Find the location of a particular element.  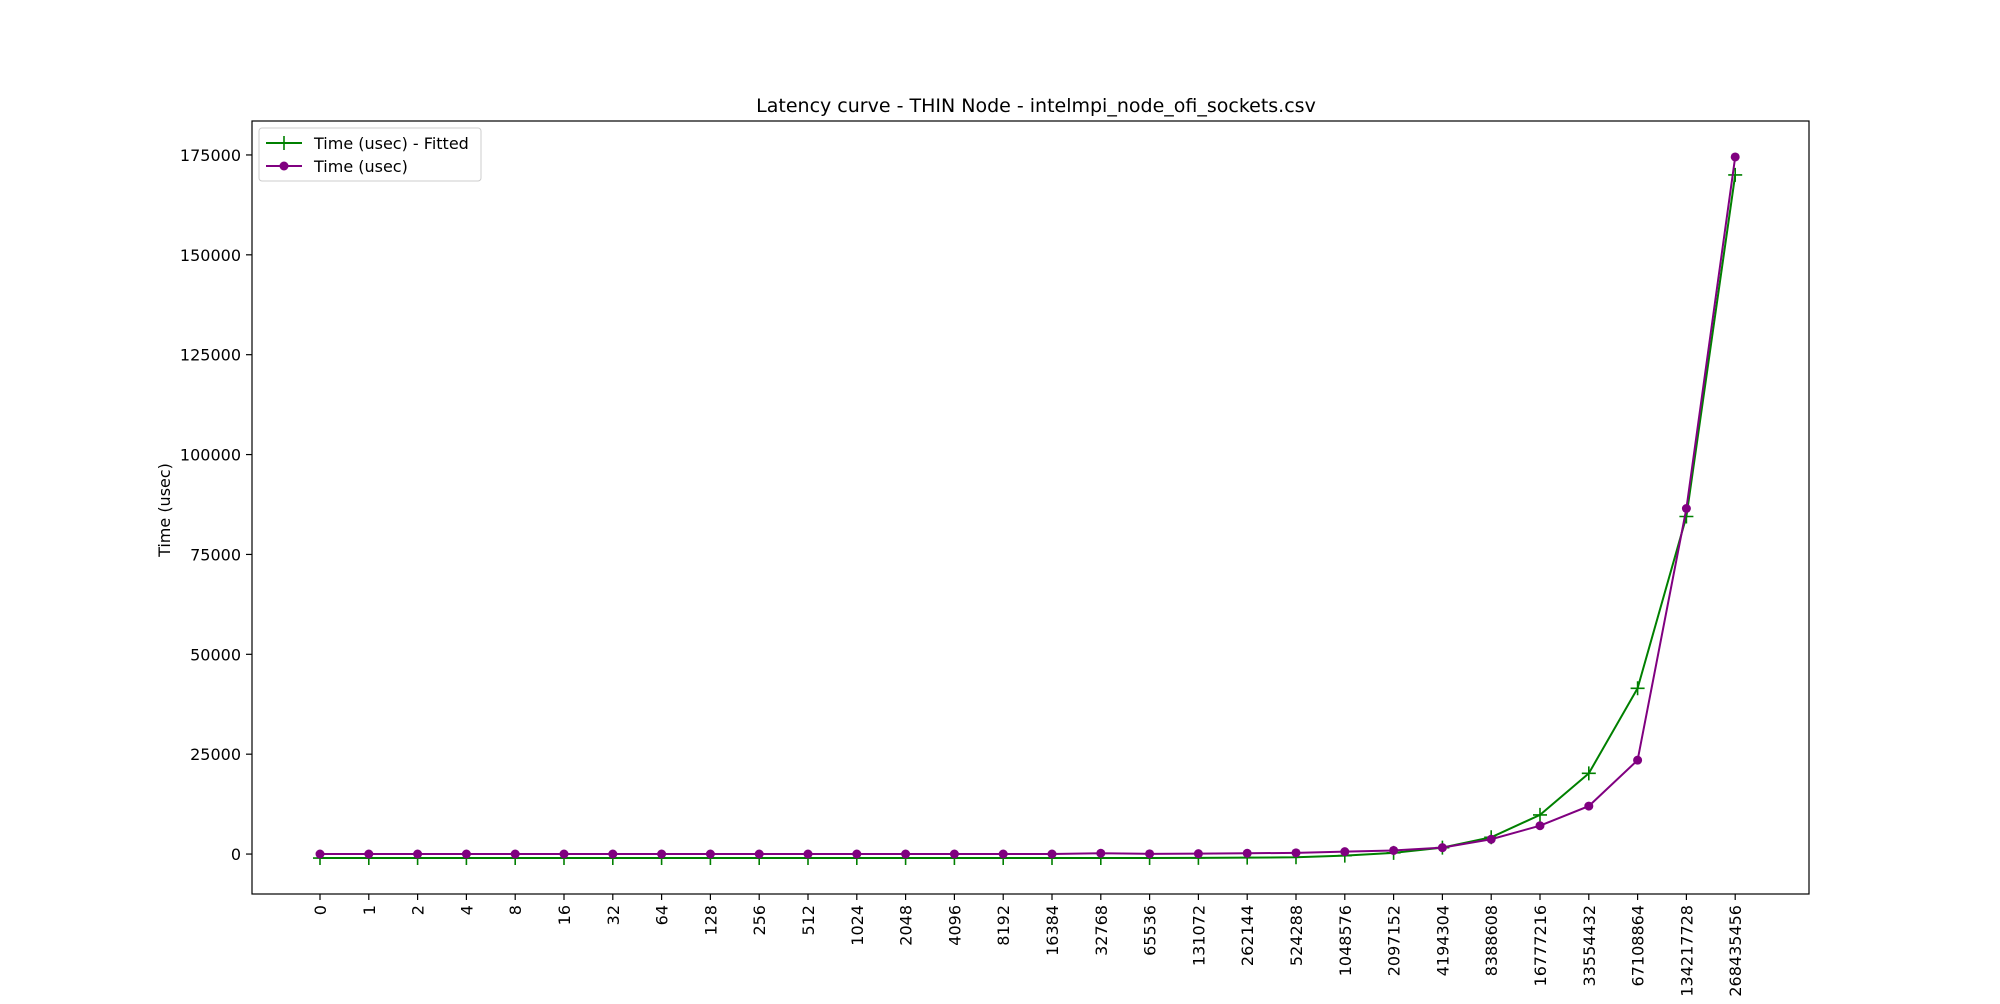

x-tick-label: 512 is located at coordinates (808, 920).